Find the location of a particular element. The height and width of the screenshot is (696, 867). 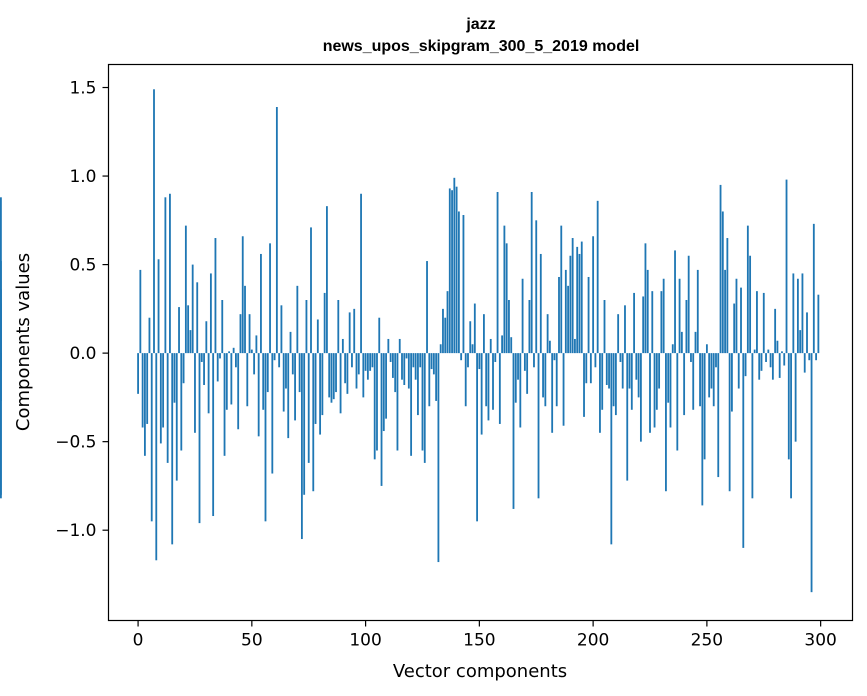

x-tick-label: 300 is located at coordinates (820, 641).